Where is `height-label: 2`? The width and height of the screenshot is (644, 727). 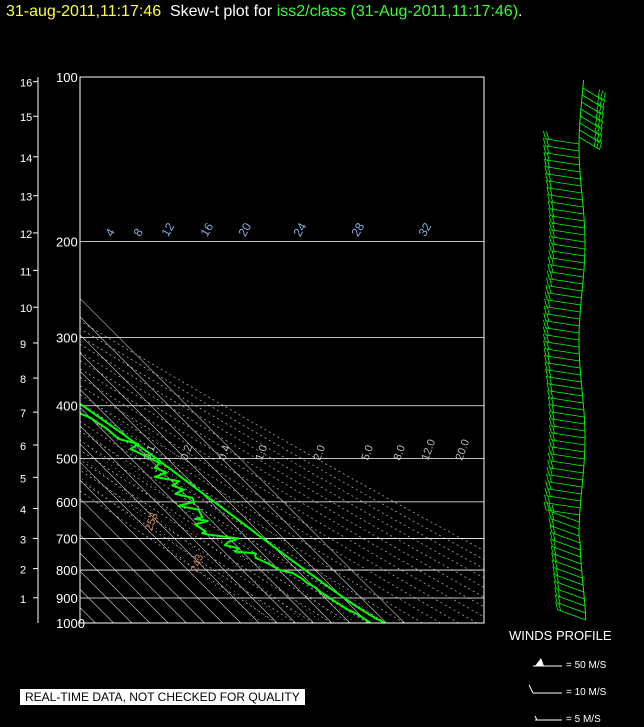 height-label: 2 is located at coordinates (23, 571).